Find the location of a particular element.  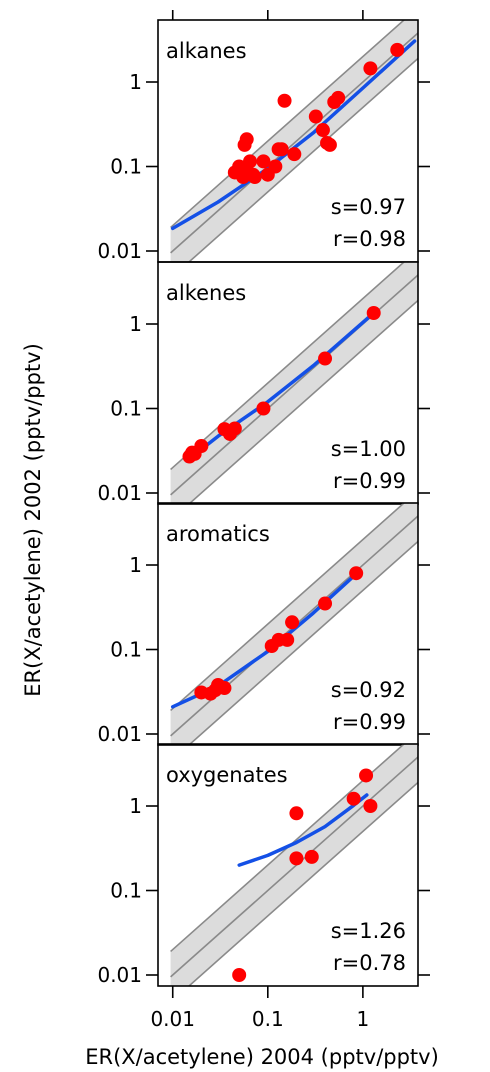

slope-label: s=0.97 is located at coordinates (368, 207).